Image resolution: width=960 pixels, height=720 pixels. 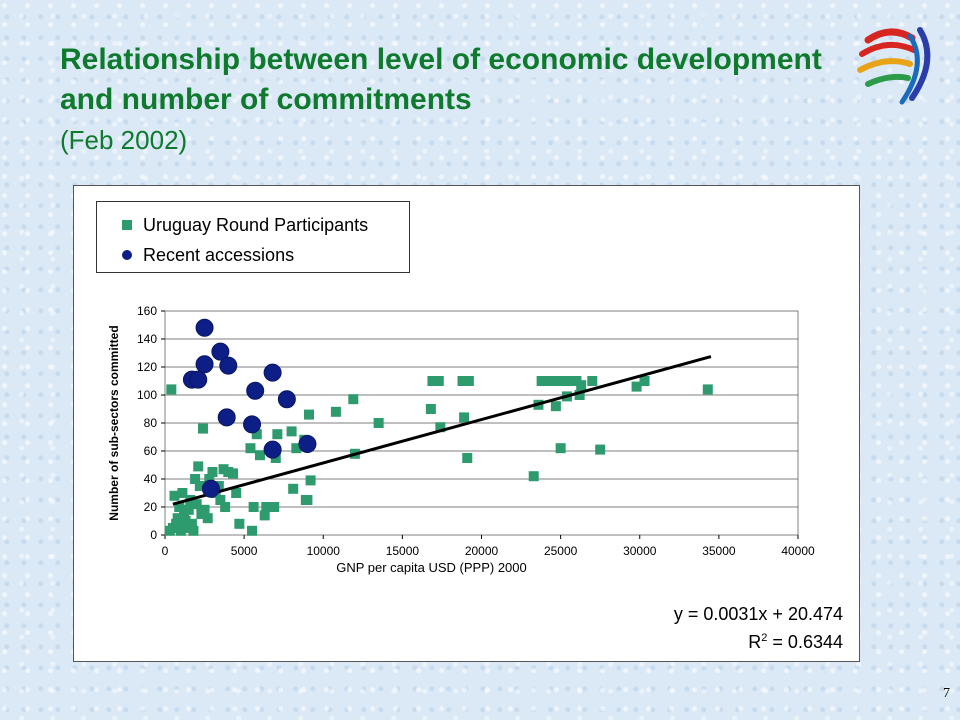 I want to click on y-tick-label: 20, so click(x=151, y=507).